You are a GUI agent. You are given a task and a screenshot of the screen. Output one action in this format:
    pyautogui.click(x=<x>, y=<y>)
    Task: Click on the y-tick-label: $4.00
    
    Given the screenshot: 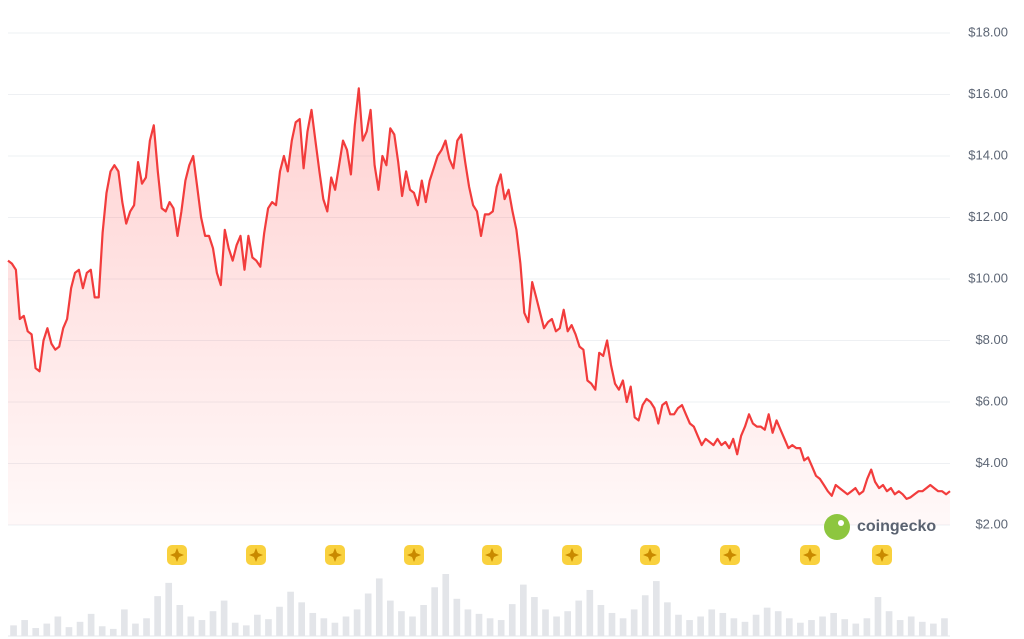 What is the action you would take?
    pyautogui.click(x=991, y=462)
    